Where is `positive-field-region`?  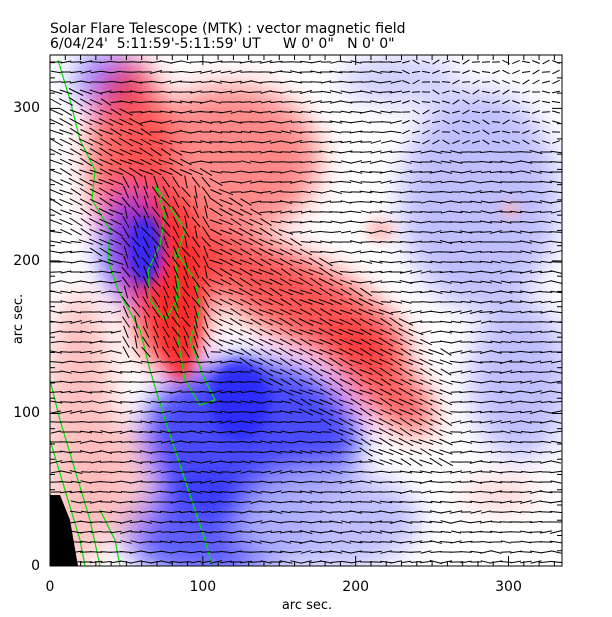
positive-field-region is located at coordinates (380, 380).